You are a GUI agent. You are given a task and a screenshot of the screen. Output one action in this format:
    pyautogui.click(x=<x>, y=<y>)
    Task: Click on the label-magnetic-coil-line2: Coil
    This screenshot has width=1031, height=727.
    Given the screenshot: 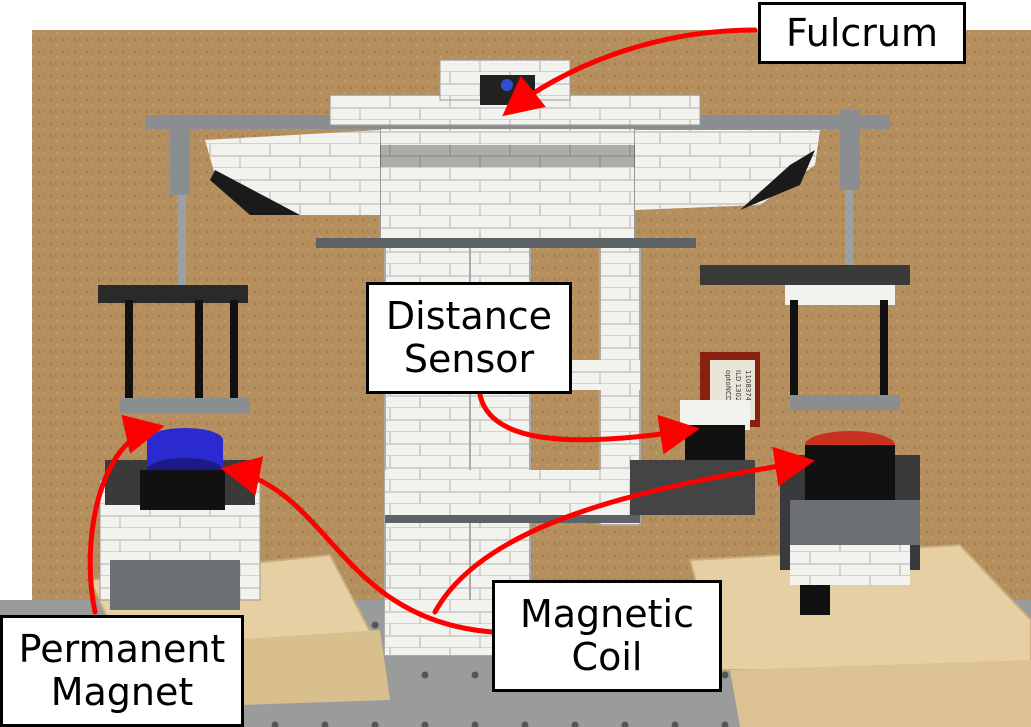 What is the action you would take?
    pyautogui.click(x=607, y=657)
    